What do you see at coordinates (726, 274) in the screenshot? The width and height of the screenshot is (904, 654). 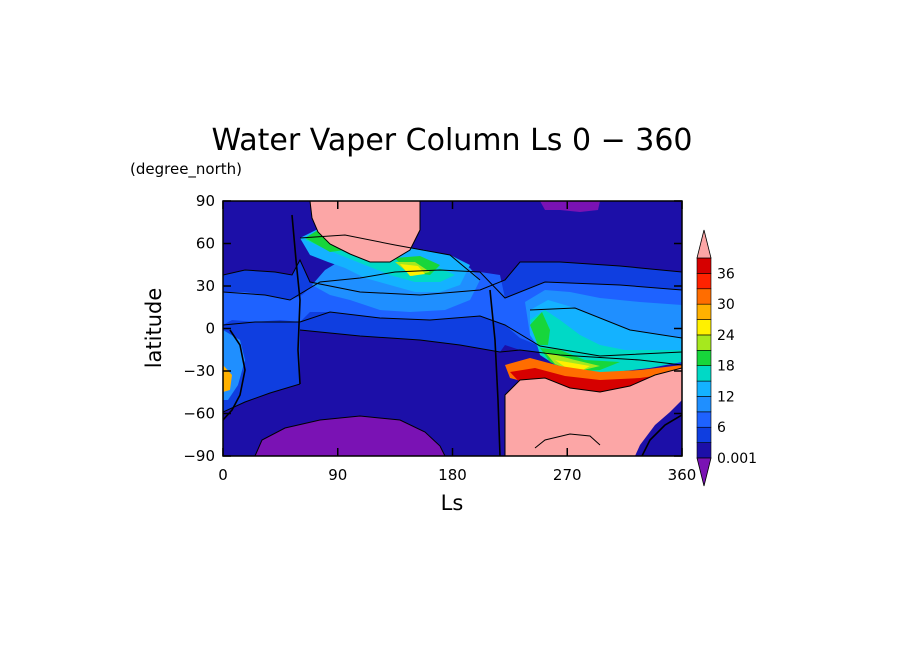 I see `colorbar-label: 36` at bounding box center [726, 274].